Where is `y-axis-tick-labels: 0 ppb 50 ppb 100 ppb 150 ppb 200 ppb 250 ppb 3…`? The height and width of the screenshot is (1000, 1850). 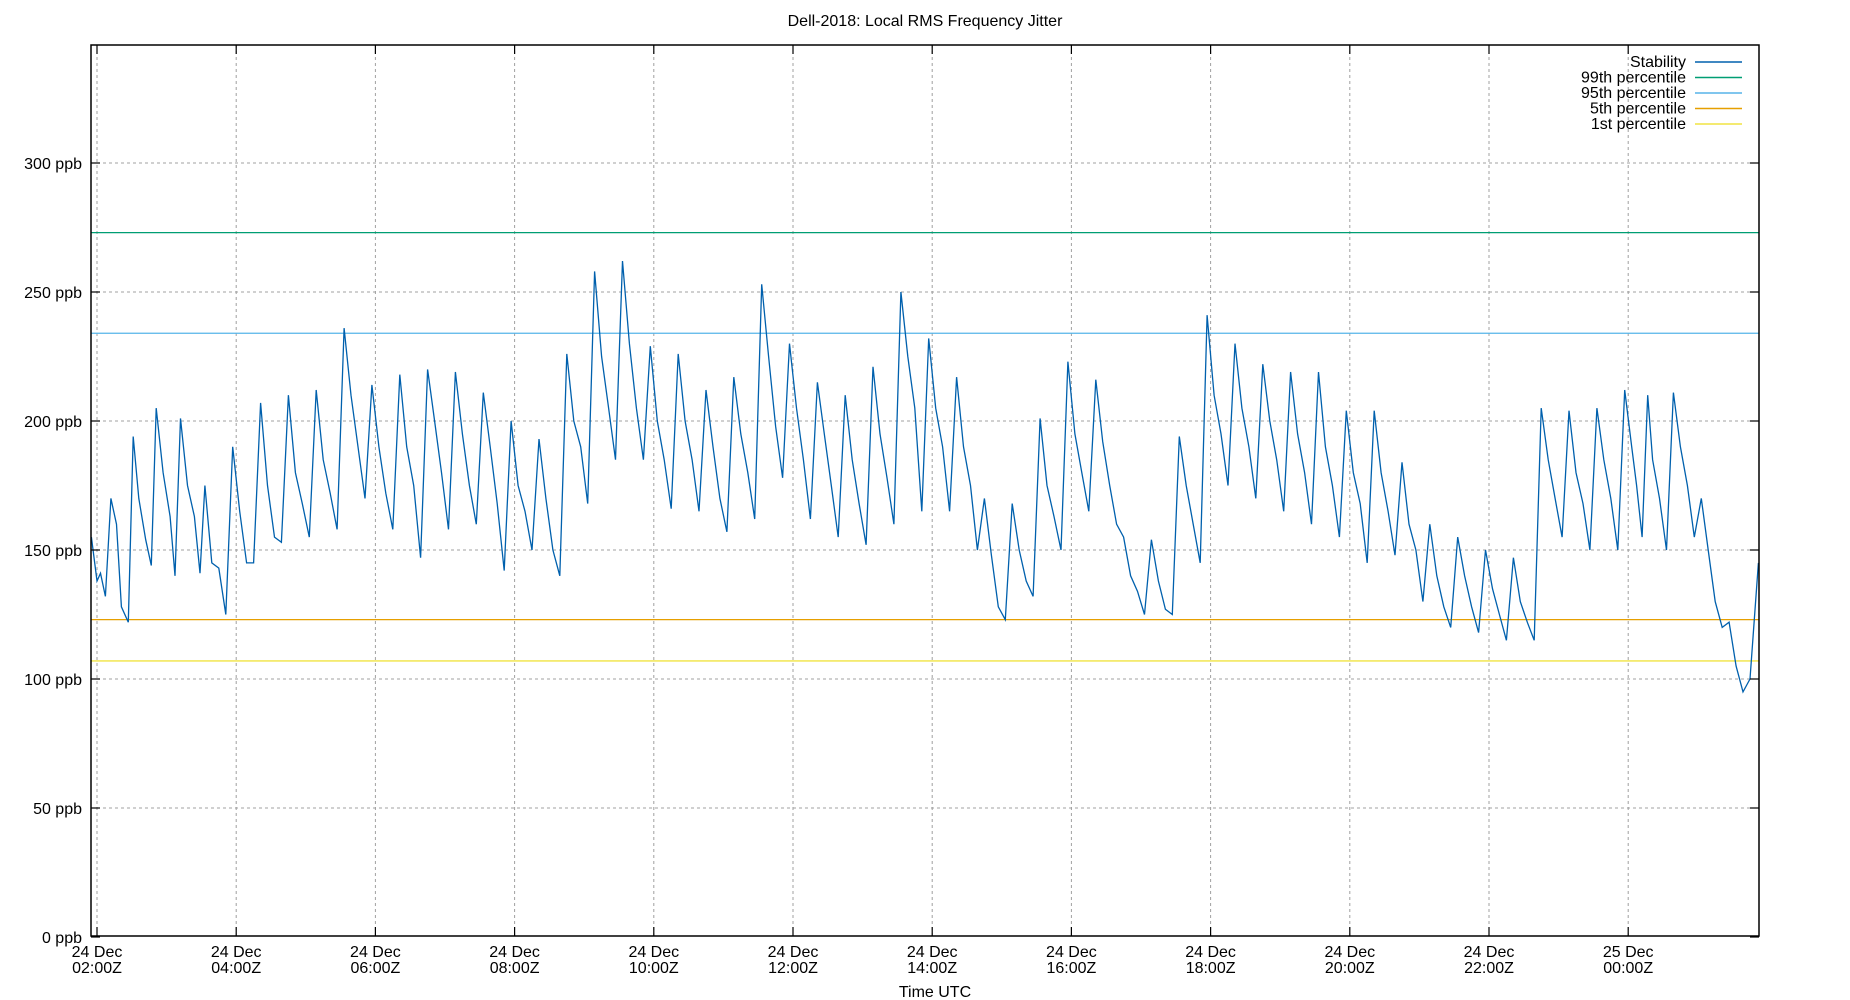
y-axis-tick-labels: 0 ppb 50 ppb 100 ppb 150 ppb 200 ppb 250 ppb 3… is located at coordinates (53, 551).